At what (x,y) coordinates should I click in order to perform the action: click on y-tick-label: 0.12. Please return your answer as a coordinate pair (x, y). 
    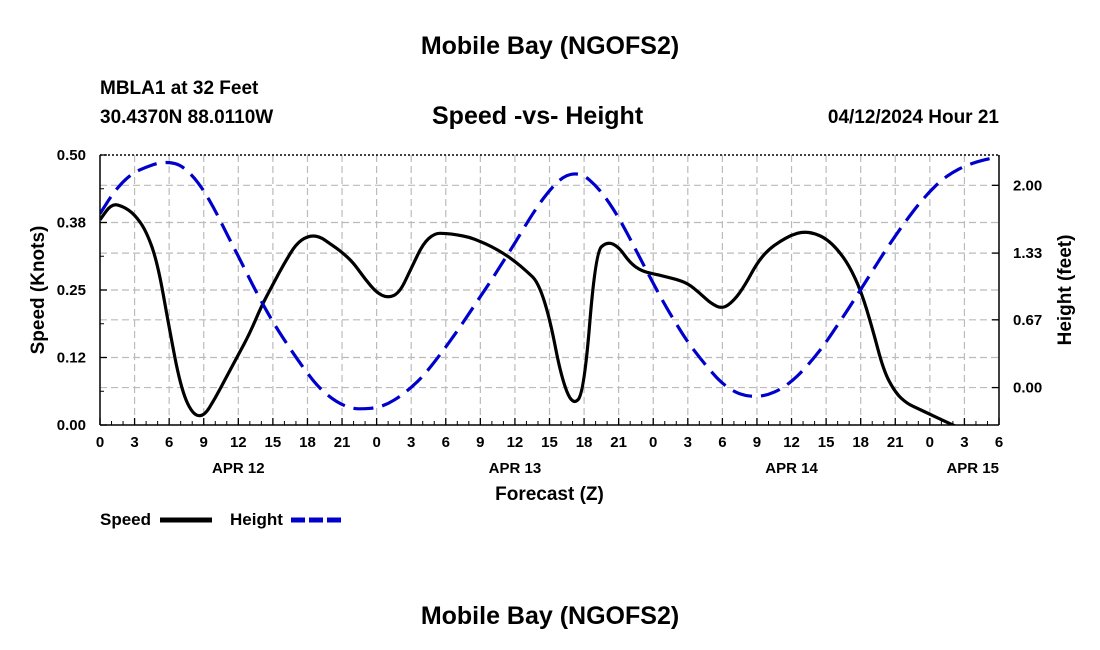
    Looking at the image, I should click on (71, 358).